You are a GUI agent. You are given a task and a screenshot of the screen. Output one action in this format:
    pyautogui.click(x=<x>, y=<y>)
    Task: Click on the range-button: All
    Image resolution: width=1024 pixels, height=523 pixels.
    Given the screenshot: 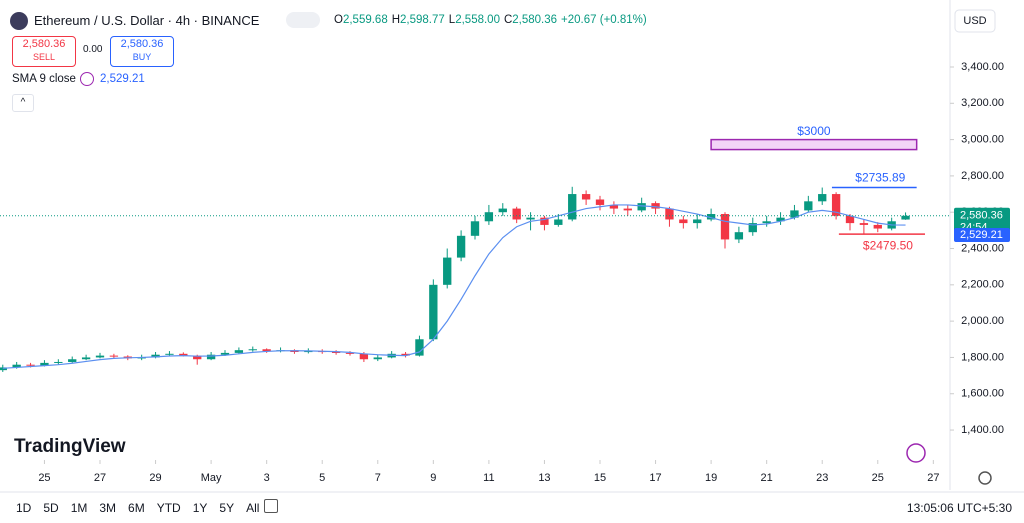 What is the action you would take?
    pyautogui.click(x=253, y=508)
    